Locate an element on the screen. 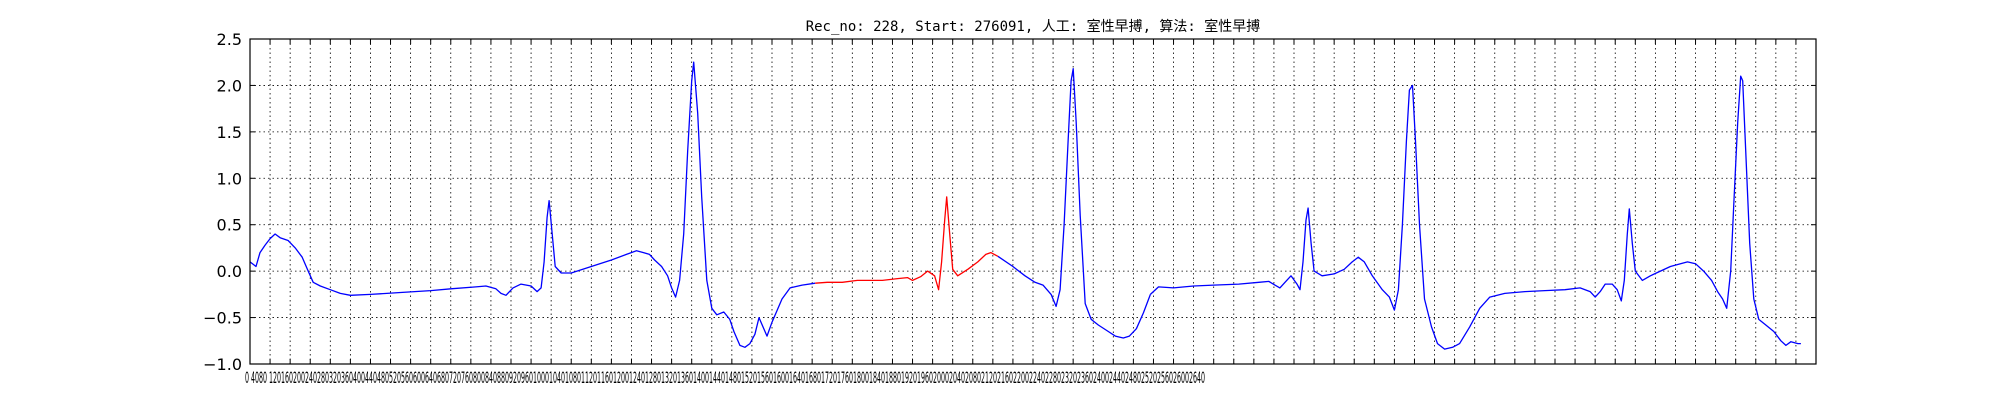 This screenshot has height=400, width=2000. y-tick-label: 2.5 is located at coordinates (229, 39).